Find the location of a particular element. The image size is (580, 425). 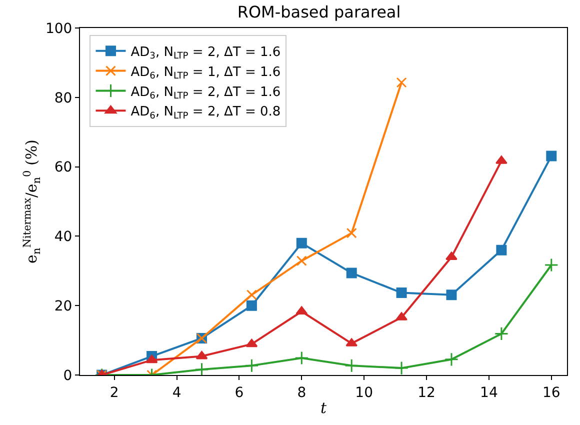

x-tick-label: 8 is located at coordinates (301, 392).